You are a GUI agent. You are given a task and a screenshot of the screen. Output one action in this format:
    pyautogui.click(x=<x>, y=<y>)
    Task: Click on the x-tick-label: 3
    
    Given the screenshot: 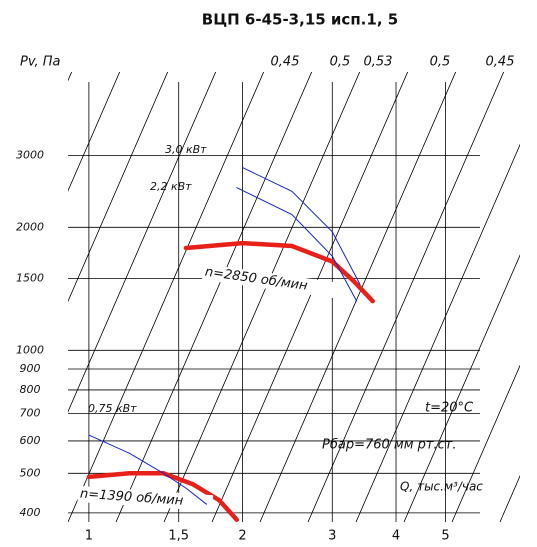 What is the action you would take?
    pyautogui.click(x=332, y=536)
    